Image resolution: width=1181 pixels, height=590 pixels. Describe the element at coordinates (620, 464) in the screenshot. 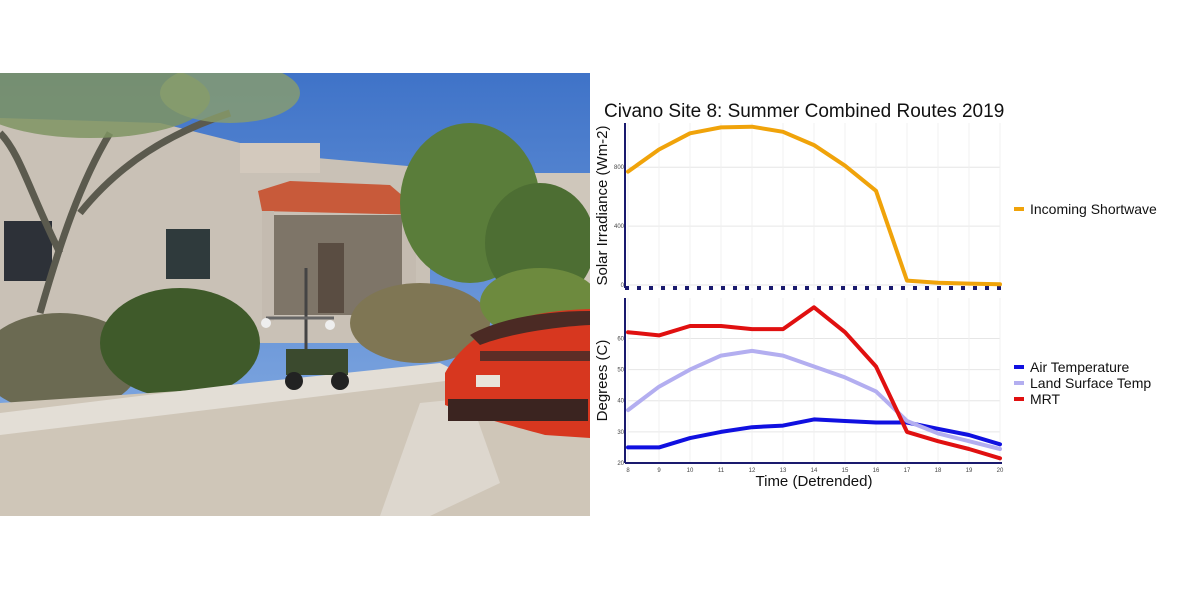

I see `y-tick-label: 20` at that location.